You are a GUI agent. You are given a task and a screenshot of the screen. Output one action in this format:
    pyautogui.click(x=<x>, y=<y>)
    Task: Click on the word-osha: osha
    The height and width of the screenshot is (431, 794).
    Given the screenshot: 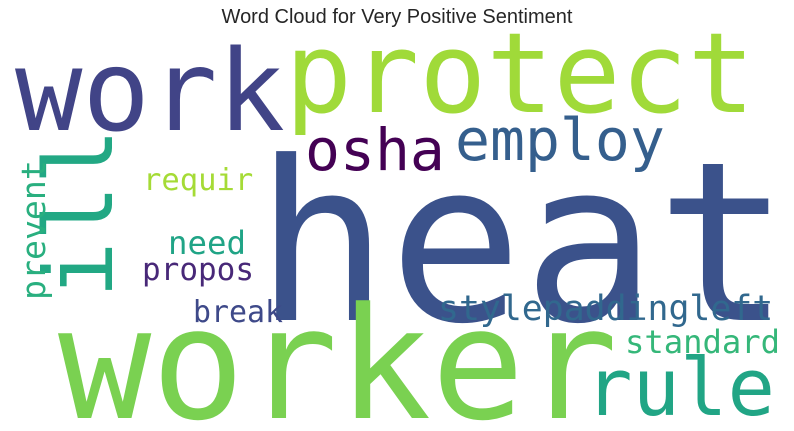 What is the action you would take?
    pyautogui.click(x=375, y=150)
    